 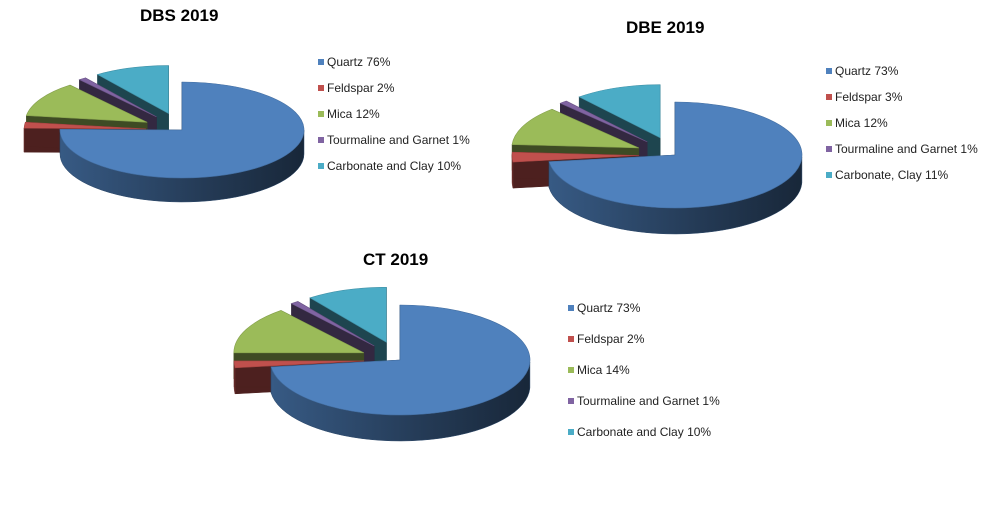 I want to click on legend-item-carbonate: Carbonate, Clay 11%, so click(x=887, y=175).